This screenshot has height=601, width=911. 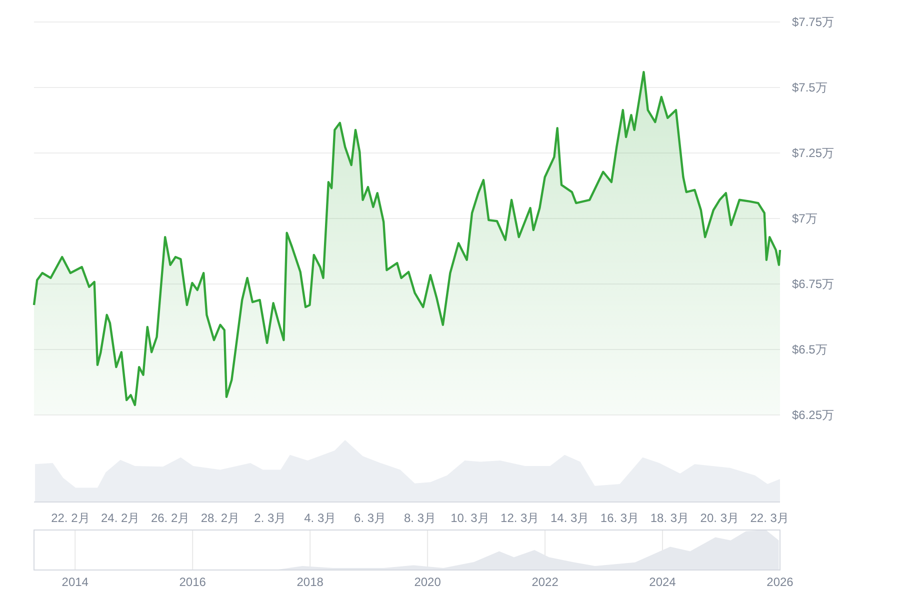 I want to click on x-tick-label: 16. 3月, so click(x=620, y=518).